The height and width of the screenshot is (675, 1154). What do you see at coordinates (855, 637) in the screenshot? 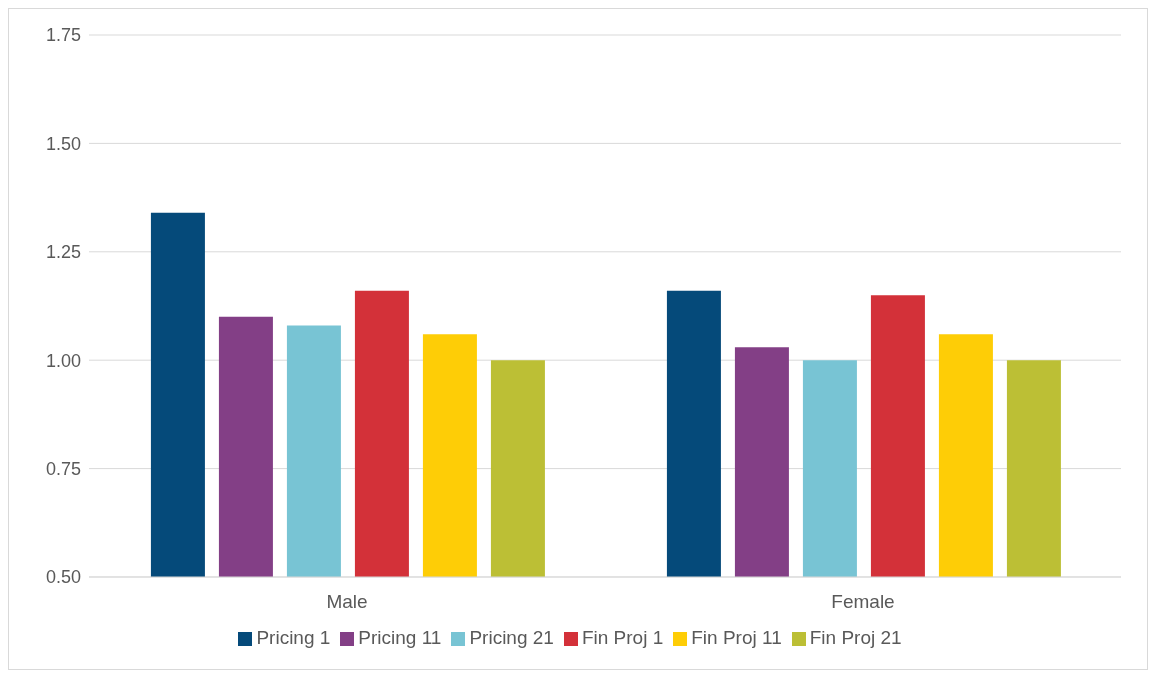
I see `legend-label: Fin Proj 21` at bounding box center [855, 637].